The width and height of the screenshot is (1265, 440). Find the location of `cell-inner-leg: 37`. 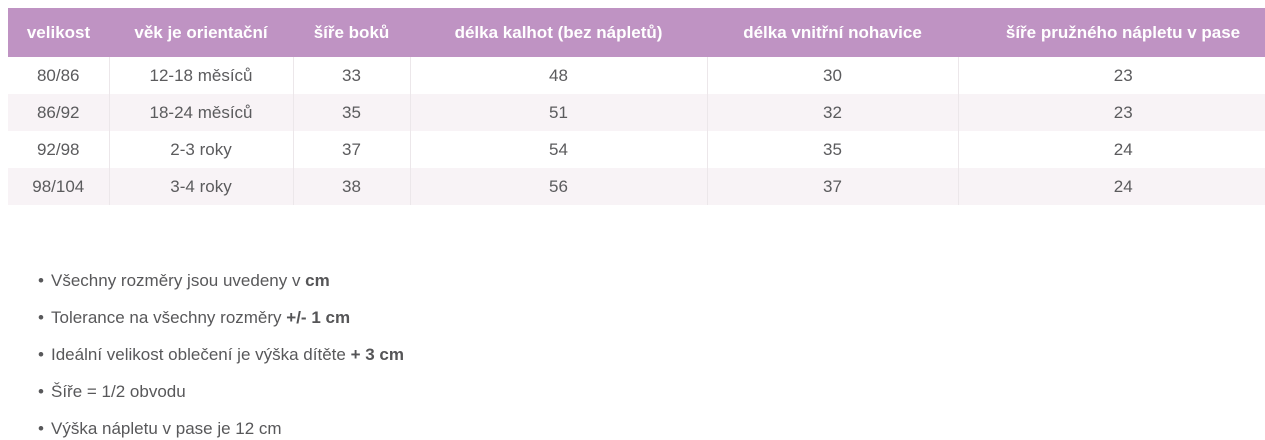

cell-inner-leg: 37 is located at coordinates (832, 186).